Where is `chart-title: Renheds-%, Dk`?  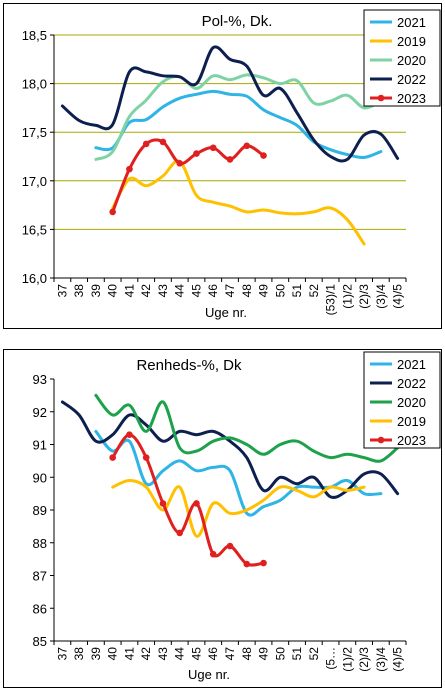
chart-title: Renheds-%, Dk is located at coordinates (189, 365).